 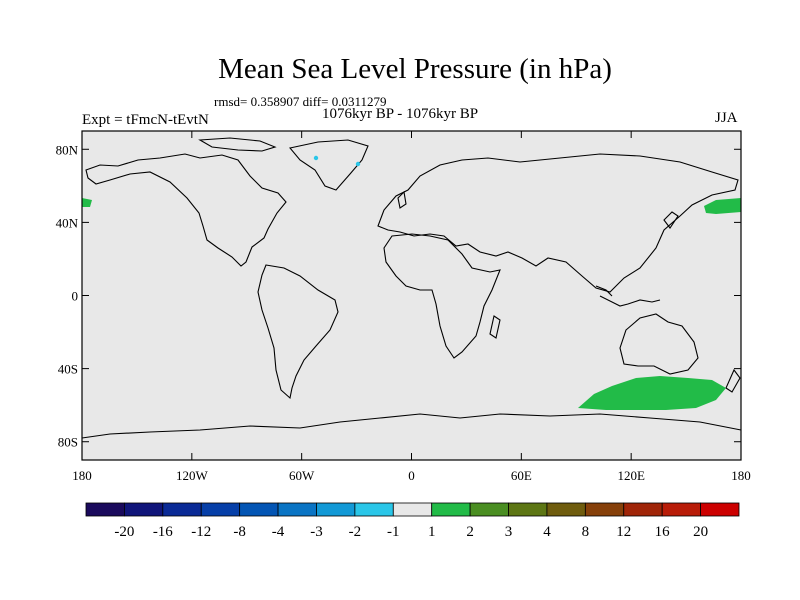 I want to click on colorbar-label: -2, so click(x=355, y=532).